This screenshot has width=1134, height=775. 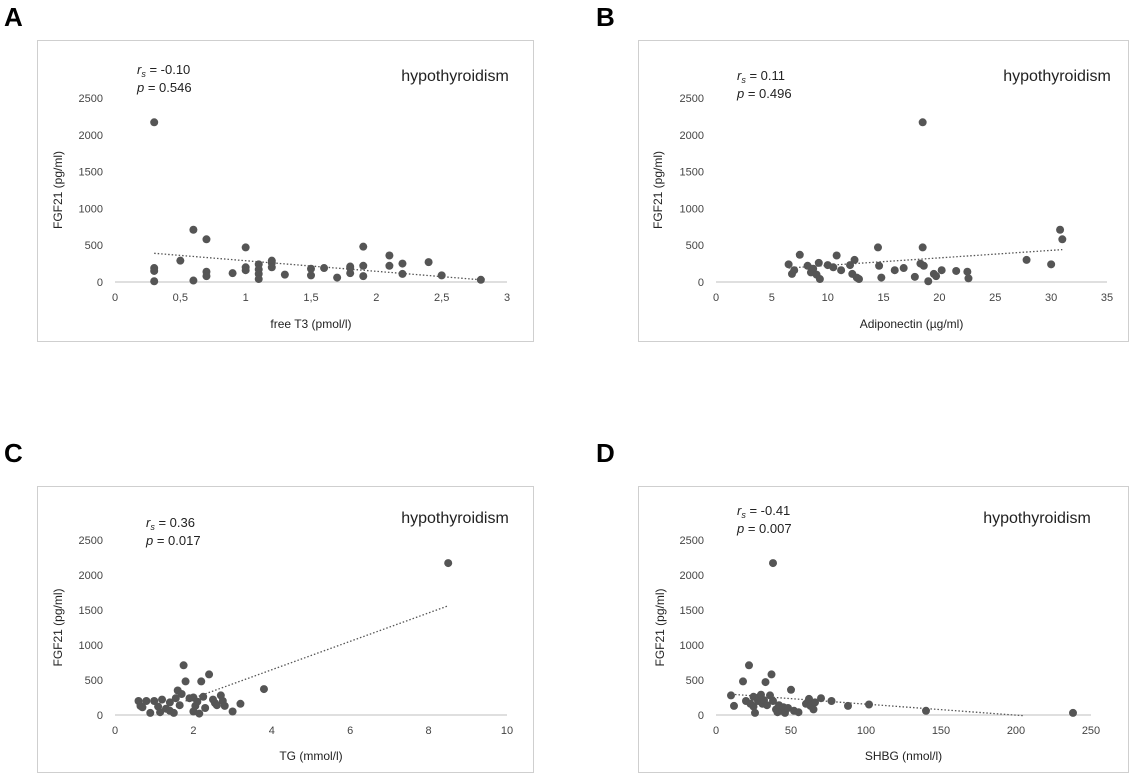 What do you see at coordinates (13, 453) in the screenshot?
I see `panel-letter-c: C` at bounding box center [13, 453].